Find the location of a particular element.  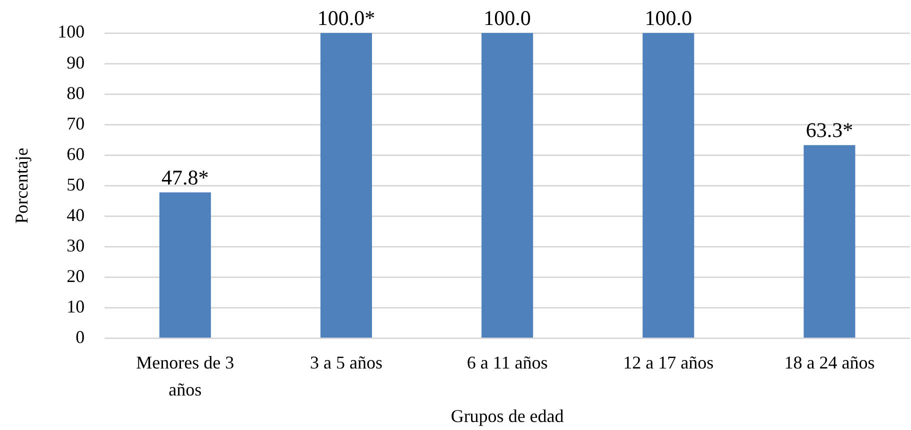

x-axis-title: Grupos de edad is located at coordinates (507, 416).